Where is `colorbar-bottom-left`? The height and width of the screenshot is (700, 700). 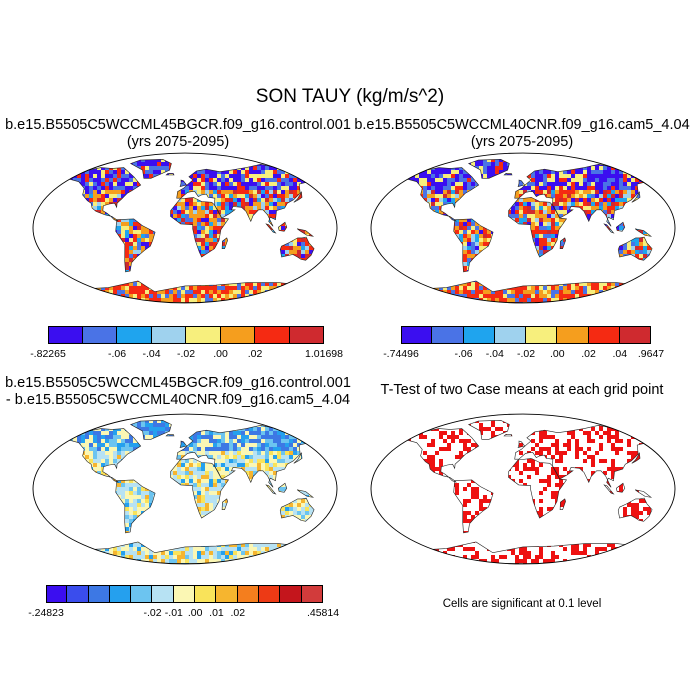
colorbar-bottom-left is located at coordinates (184, 594).